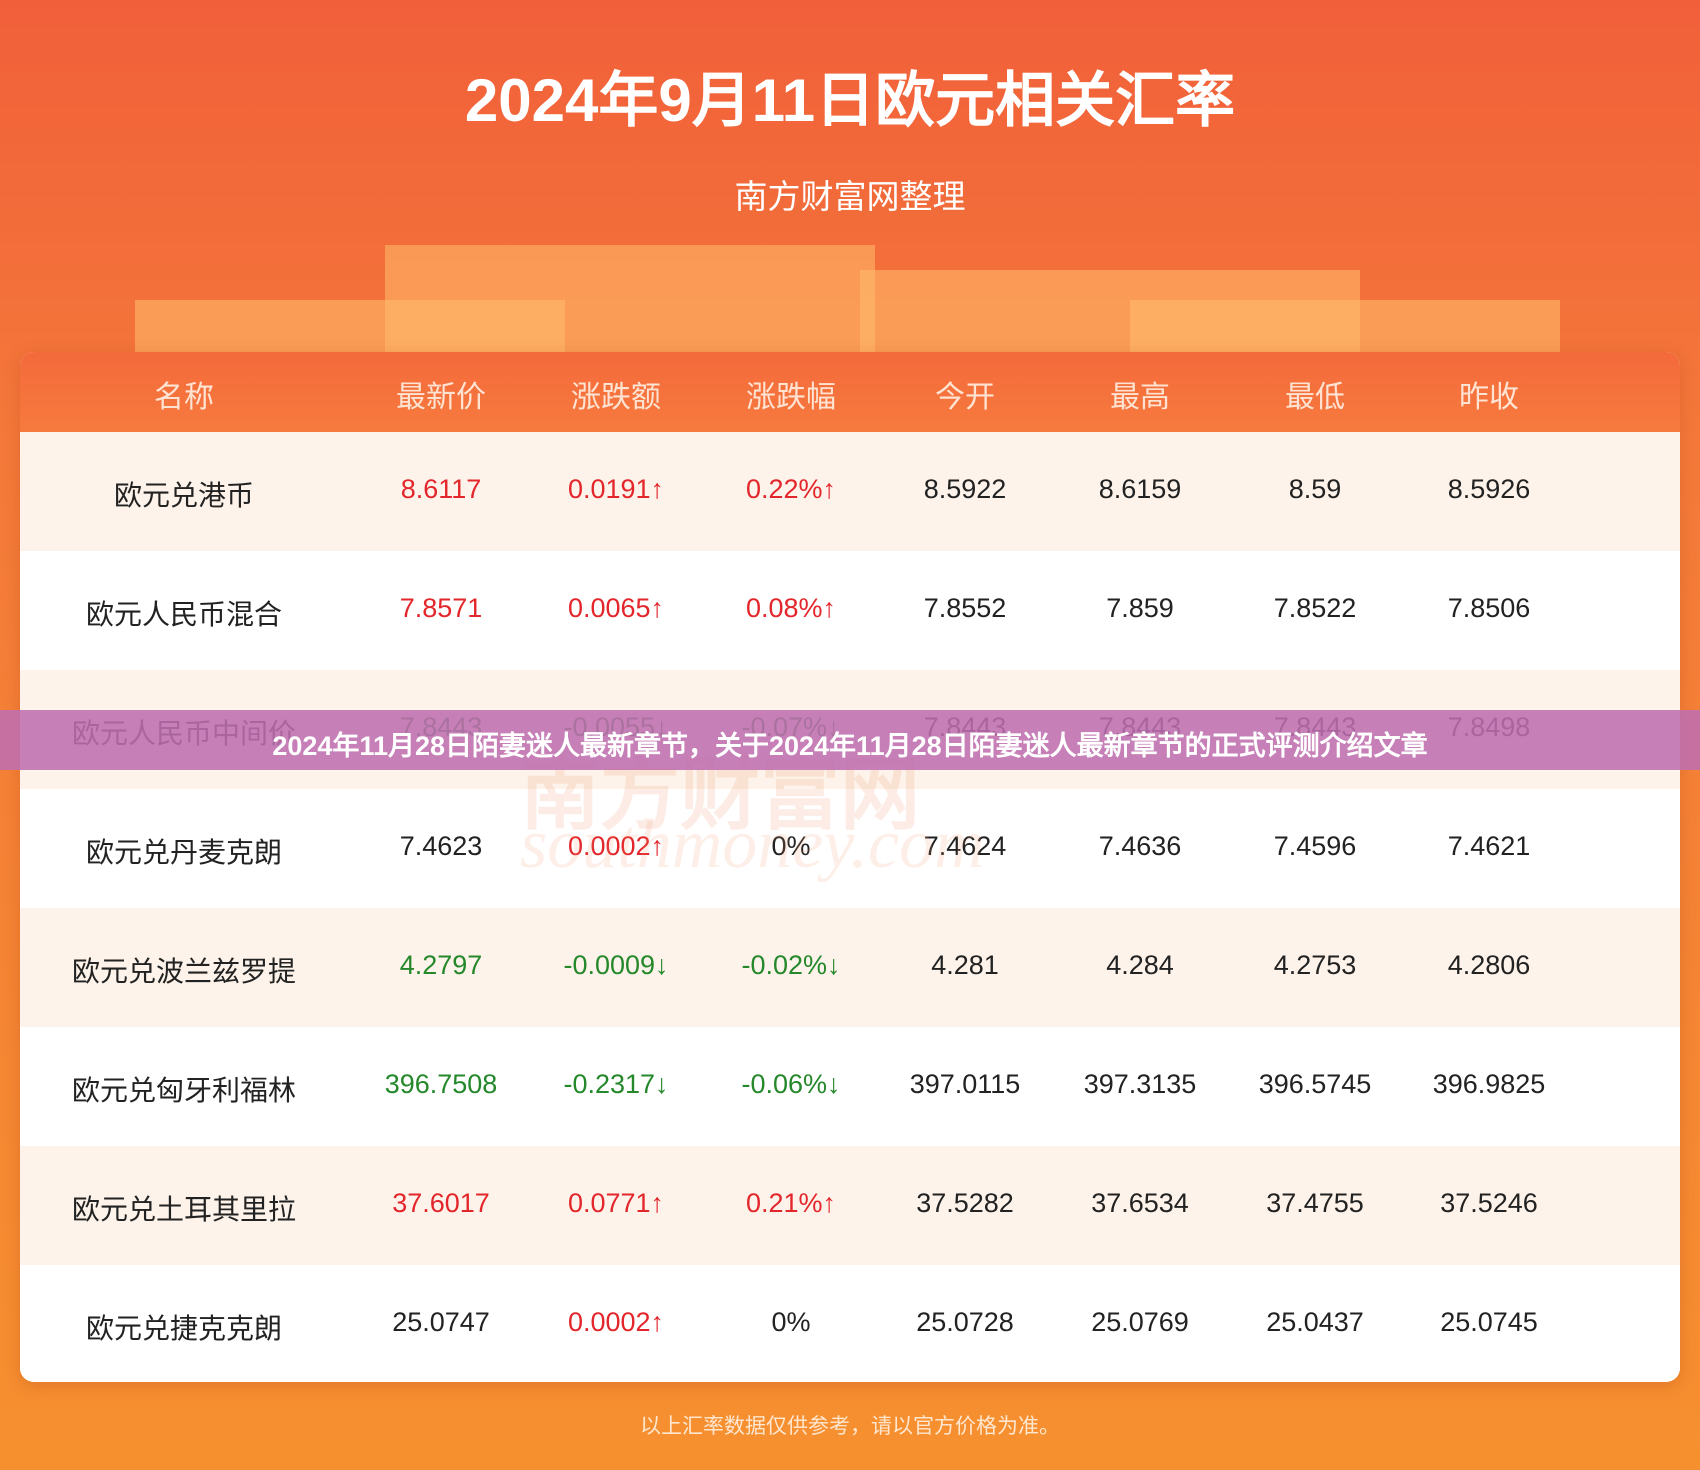 This screenshot has height=1470, width=1700. What do you see at coordinates (1315, 1203) in the screenshot?
I see `rate-cell: 37.4755` at bounding box center [1315, 1203].